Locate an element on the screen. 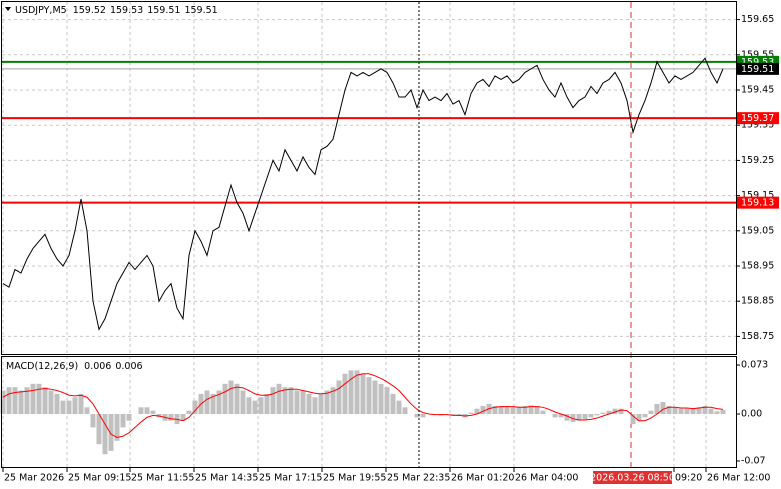 This screenshot has height=489, width=781. y-tick-label: 159.35 is located at coordinates (757, 125).